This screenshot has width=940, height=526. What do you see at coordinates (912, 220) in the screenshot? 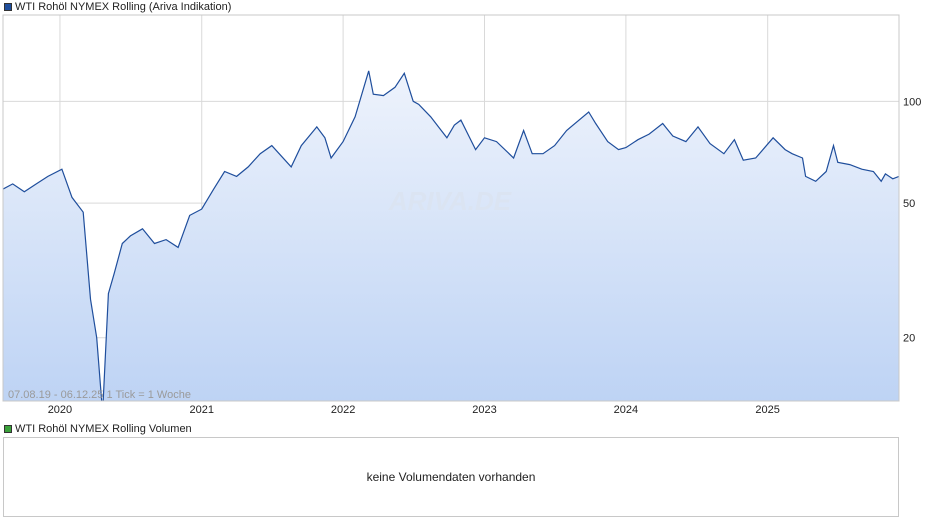
I see `y-axis: 20 50 100` at bounding box center [912, 220].